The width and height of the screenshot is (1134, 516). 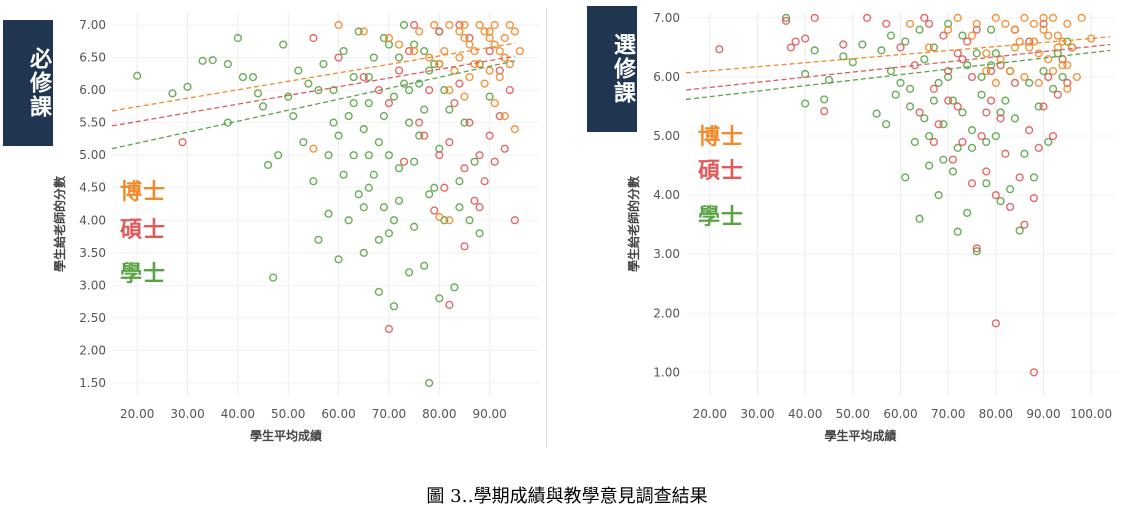 I want to click on chart-title-elective: 選修課, so click(x=612, y=69).